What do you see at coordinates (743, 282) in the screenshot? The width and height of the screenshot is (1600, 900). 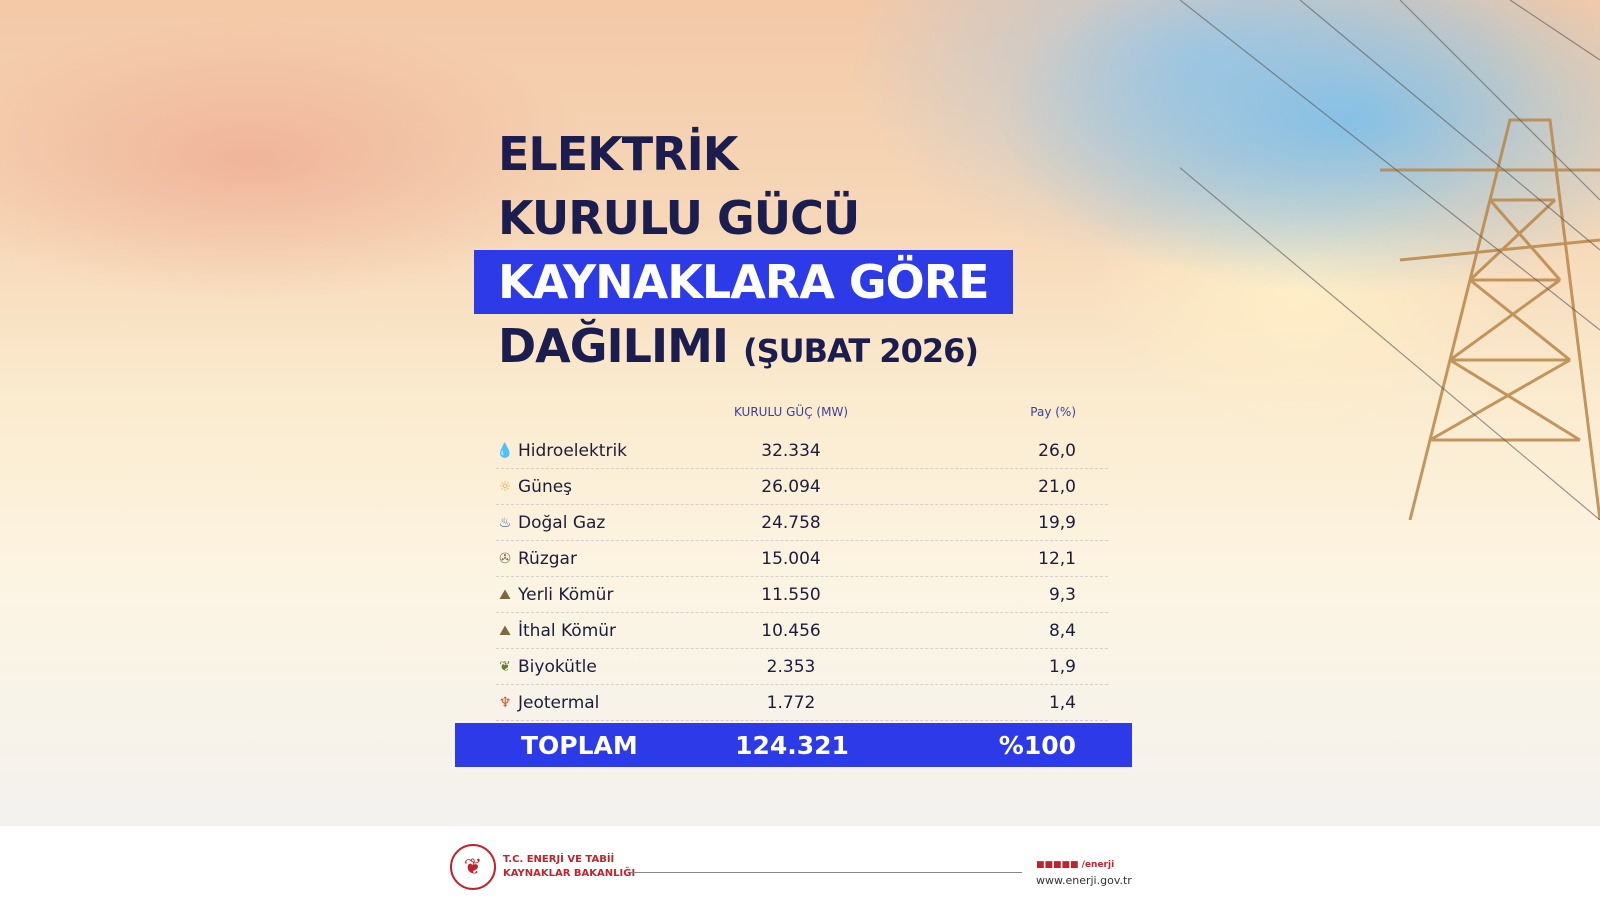 I see `title-line-3-highlight: KAYNAKLARA GÖRE` at bounding box center [743, 282].